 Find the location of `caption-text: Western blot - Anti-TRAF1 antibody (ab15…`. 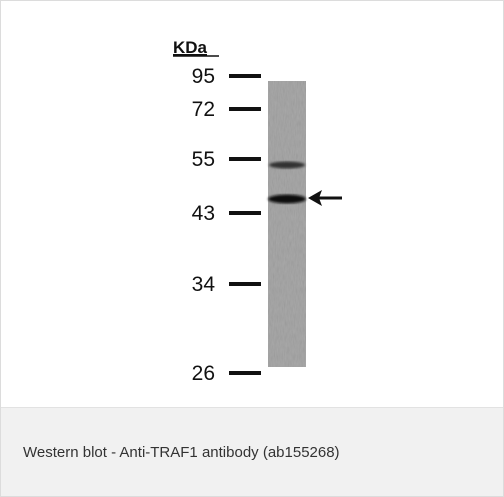

caption-text: Western blot - Anti-TRAF1 antibody (ab15… is located at coordinates (181, 452).